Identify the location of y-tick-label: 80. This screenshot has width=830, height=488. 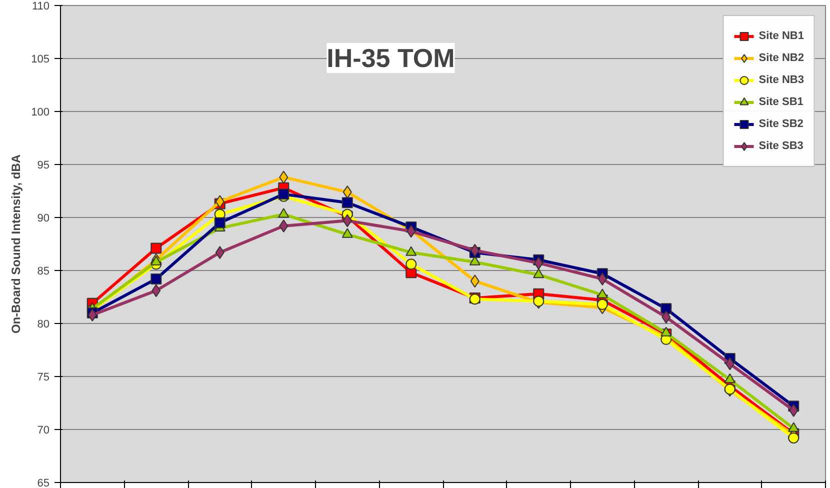
(43, 324).